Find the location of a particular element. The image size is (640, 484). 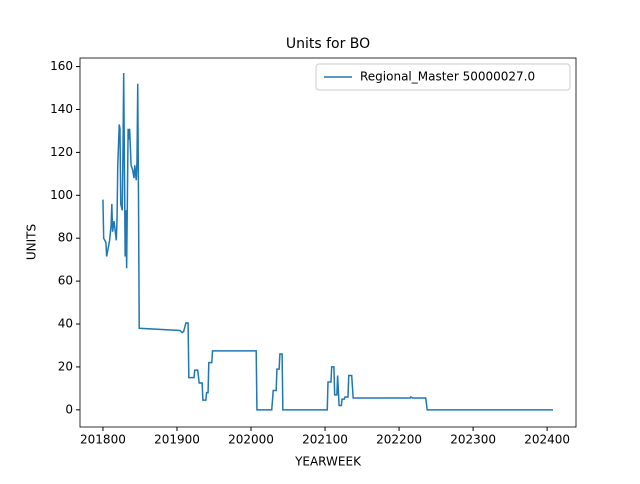

y-tick-label: 160 is located at coordinates (61, 66).